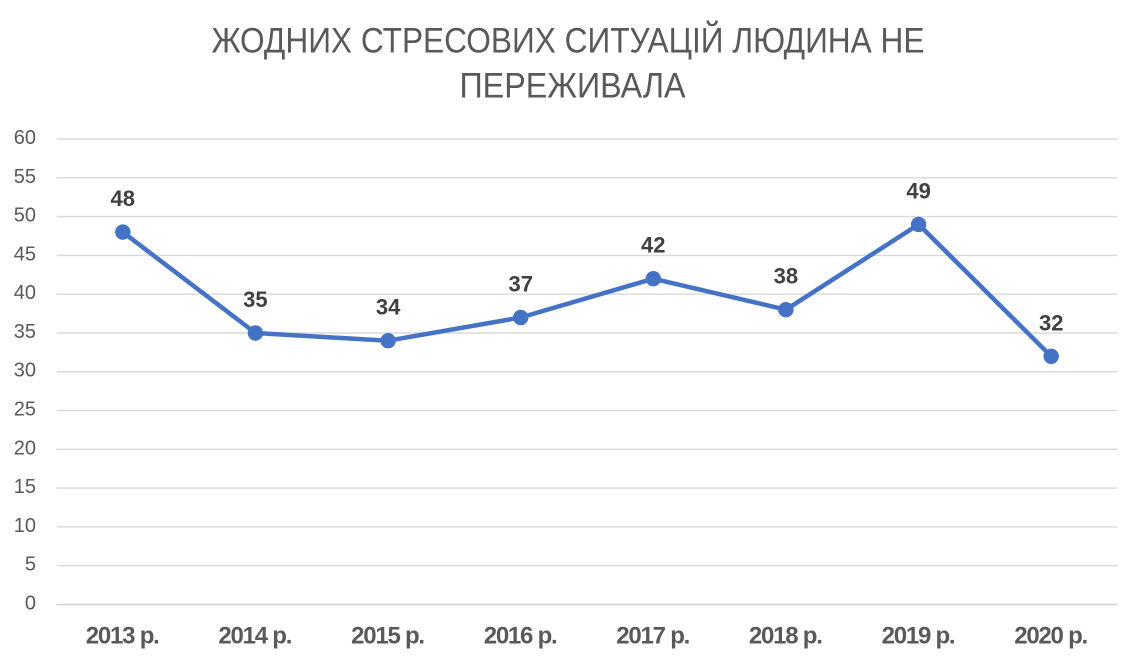 This screenshot has width=1142, height=668. What do you see at coordinates (25, 410) in the screenshot?
I see `svg-text: 25` at bounding box center [25, 410].